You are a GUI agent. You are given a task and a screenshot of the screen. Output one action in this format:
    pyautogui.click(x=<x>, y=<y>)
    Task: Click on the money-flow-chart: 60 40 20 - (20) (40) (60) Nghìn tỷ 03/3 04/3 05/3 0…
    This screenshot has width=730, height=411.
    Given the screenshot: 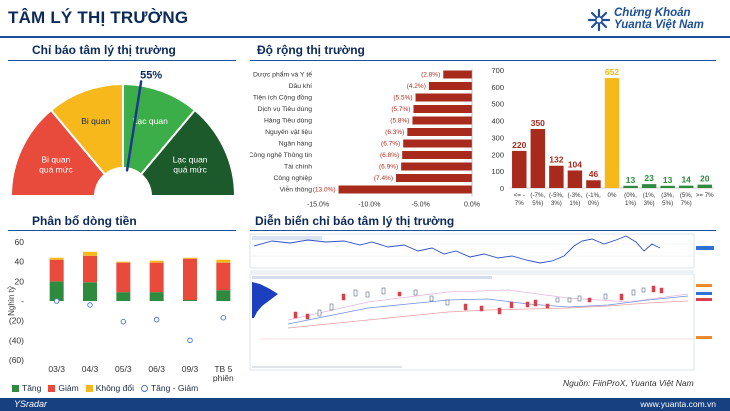 What is the action you would take?
    pyautogui.click(x=120, y=309)
    